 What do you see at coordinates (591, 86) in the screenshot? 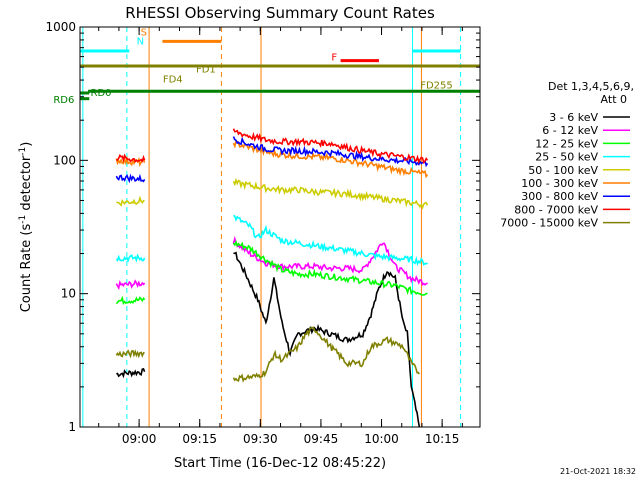
I see `legend-header-detectors: Det 1,3,4,5,6,9,` at bounding box center [591, 86].